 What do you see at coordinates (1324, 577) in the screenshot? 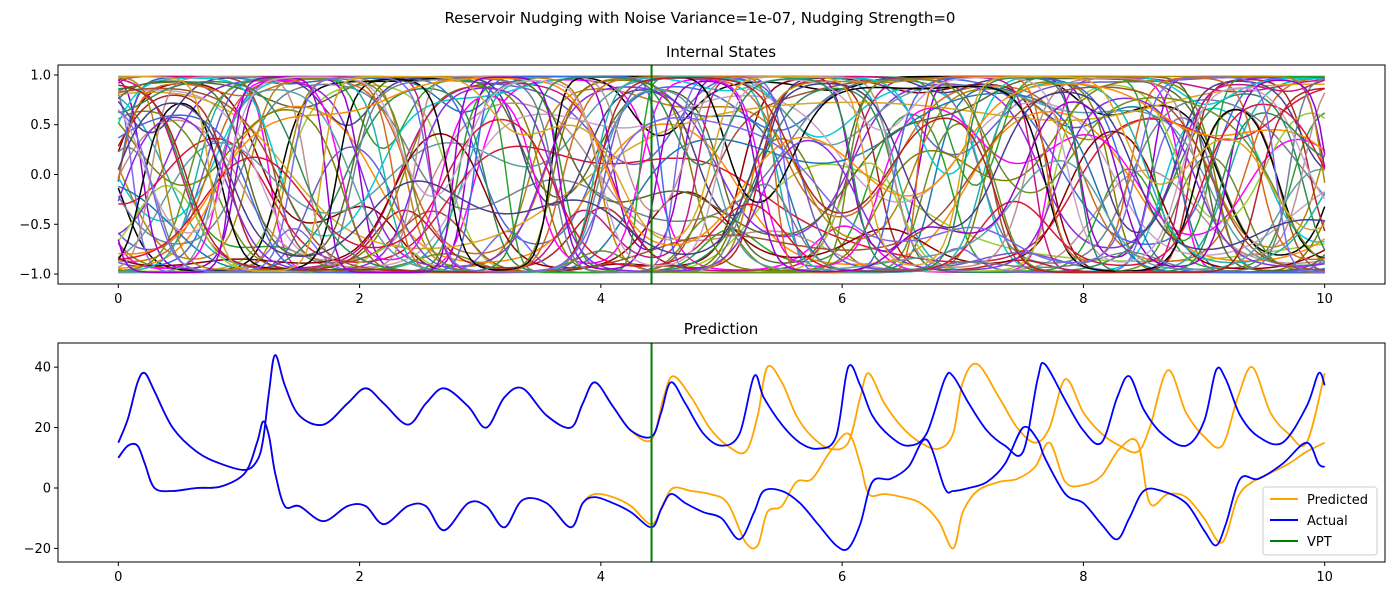
I see `prediction-xtick-label: 10` at bounding box center [1324, 577].